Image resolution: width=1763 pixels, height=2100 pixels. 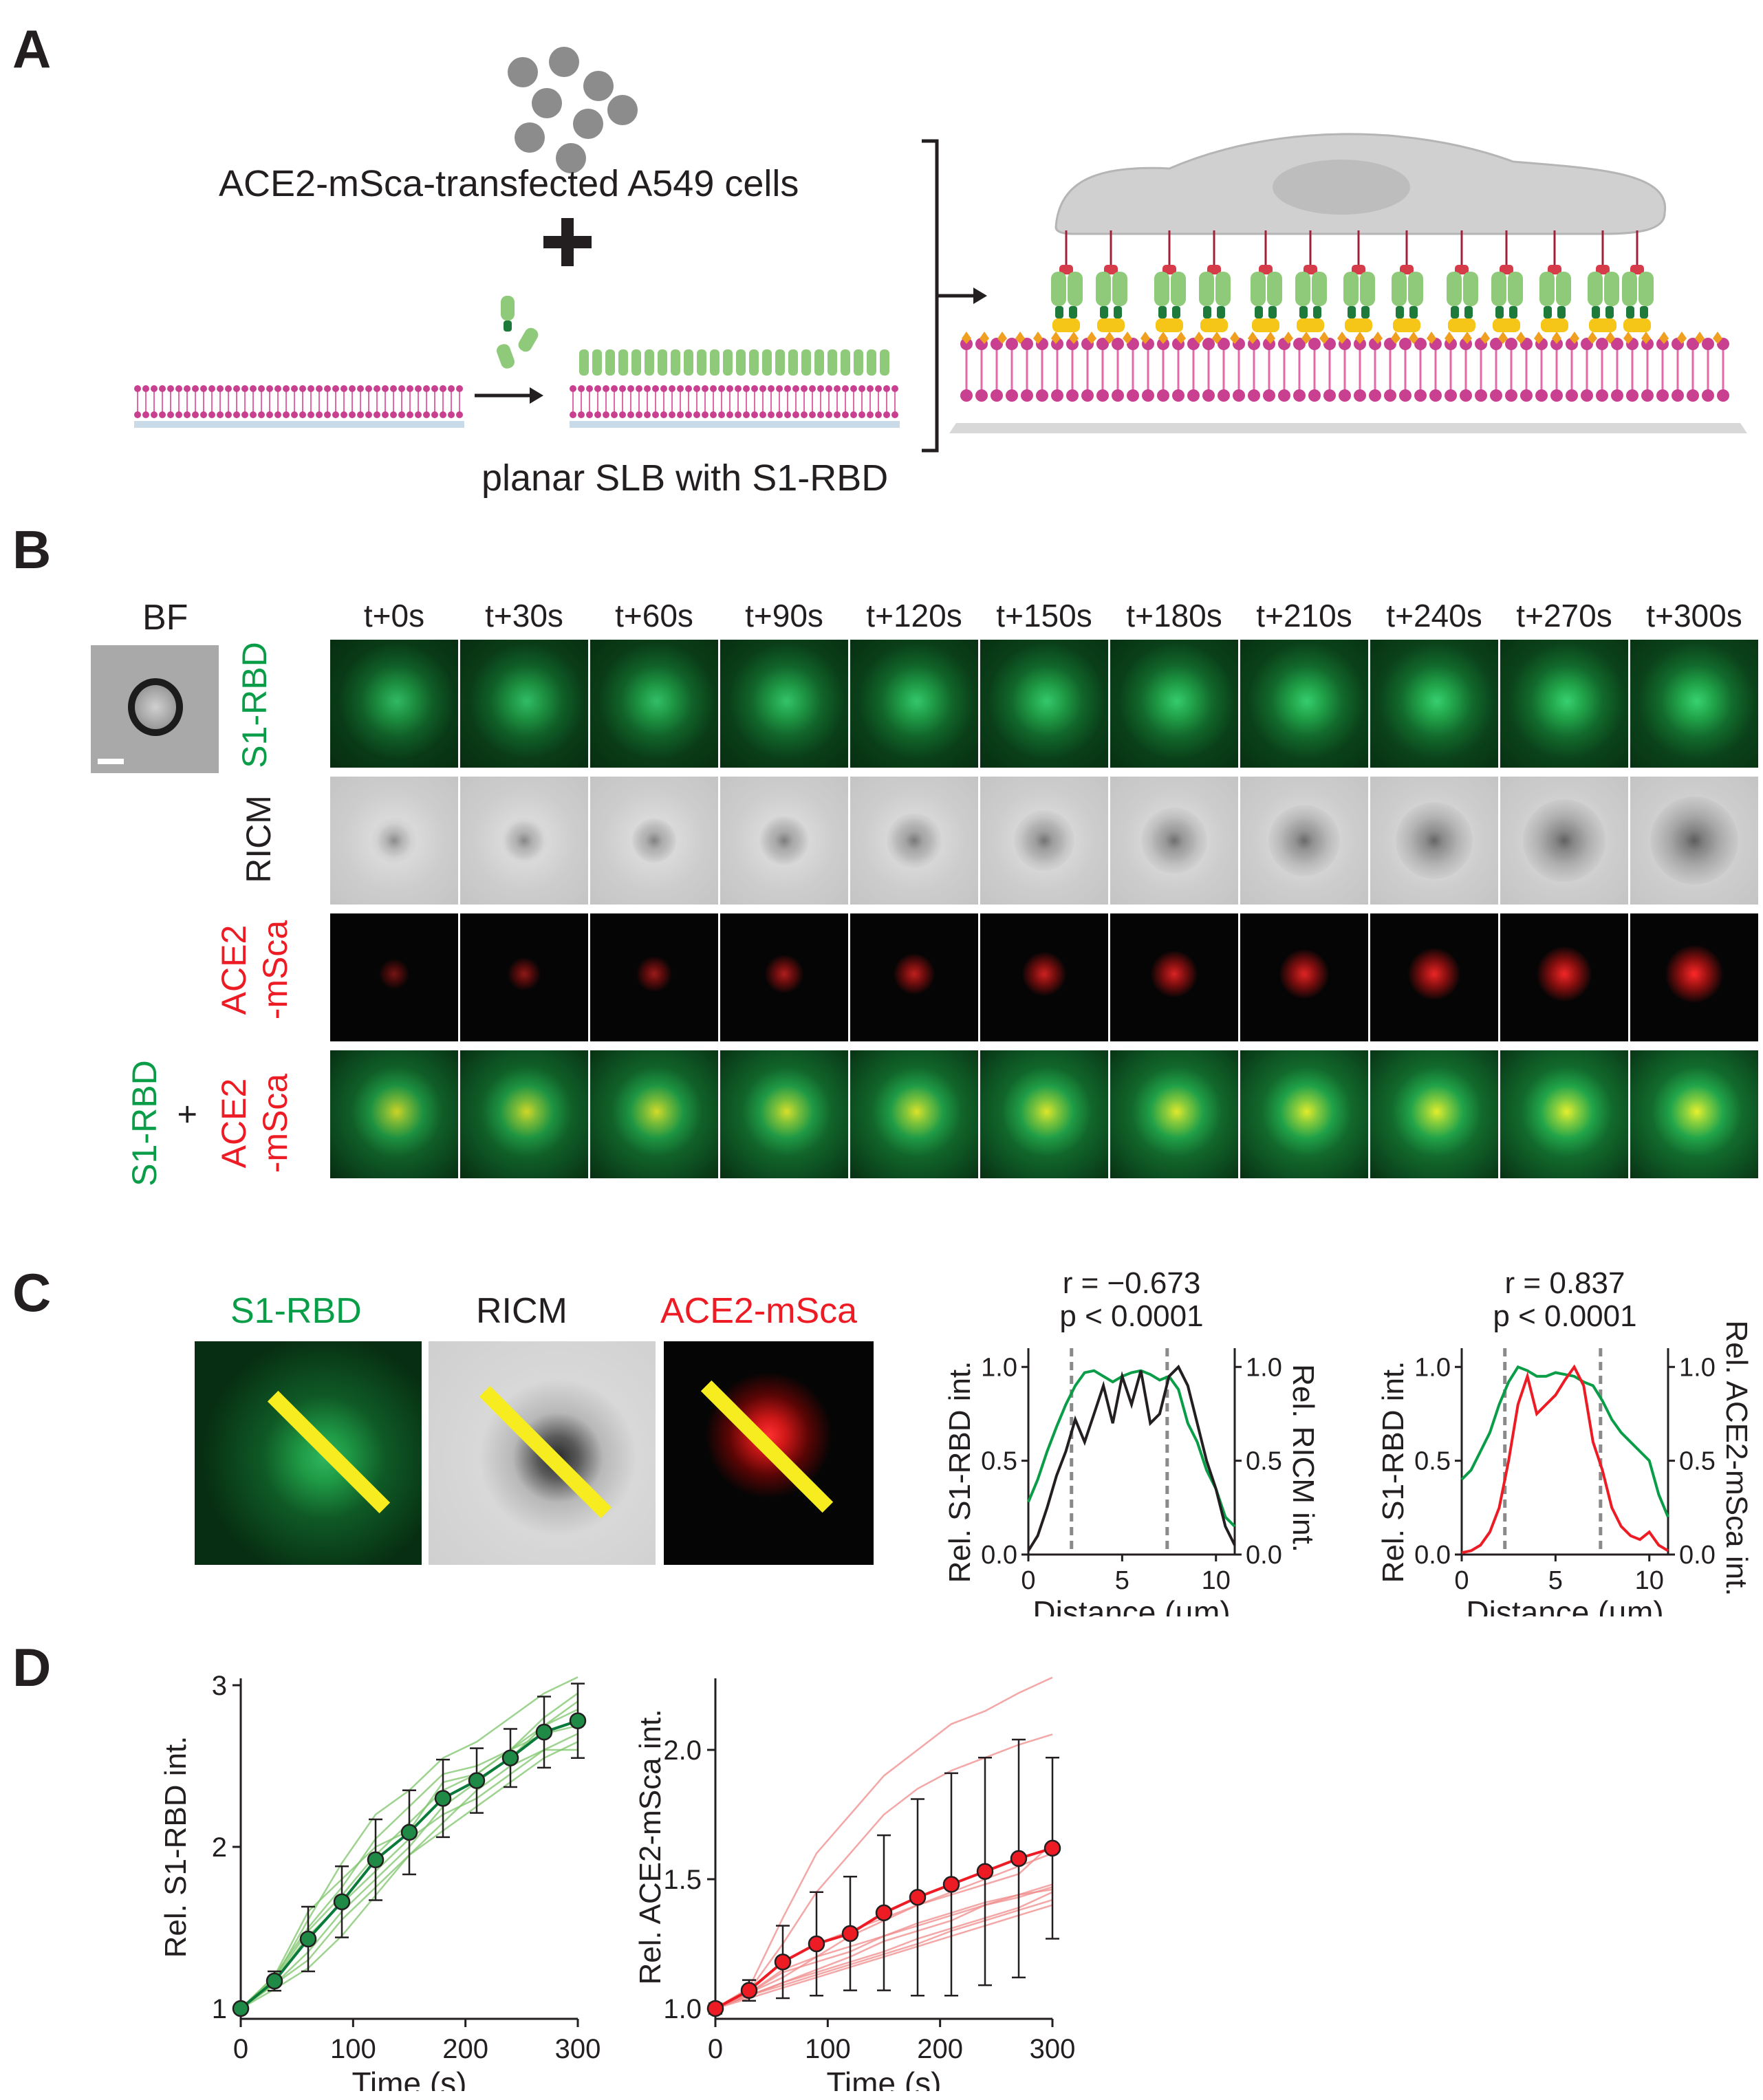 What do you see at coordinates (682, 1880) in the screenshot?
I see `y-tick-label: 1.5` at bounding box center [682, 1880].